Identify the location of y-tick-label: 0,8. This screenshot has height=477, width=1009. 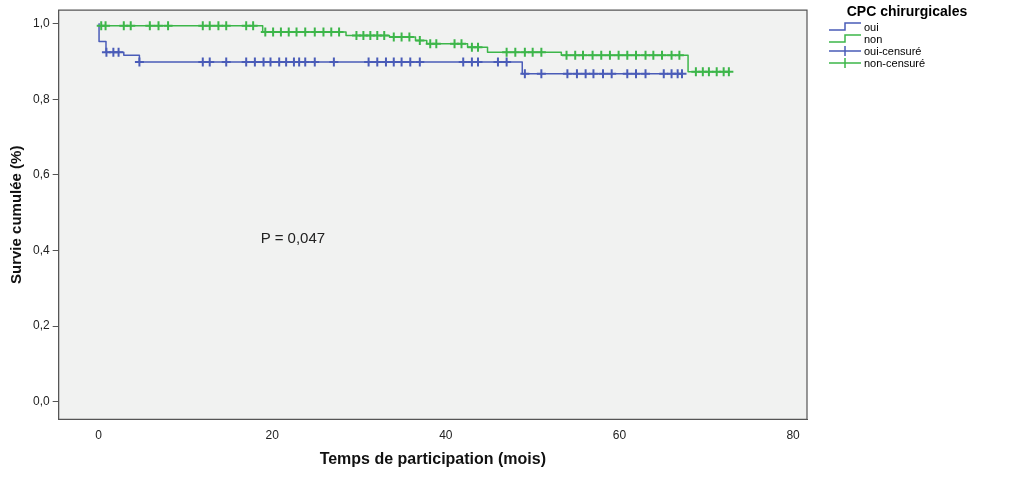
(41, 98).